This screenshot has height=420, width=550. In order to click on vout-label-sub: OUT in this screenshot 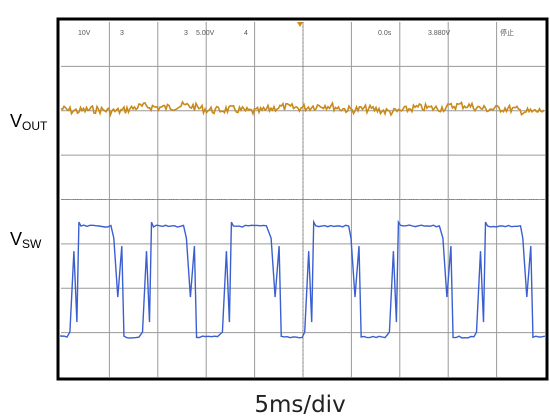, I will do `click(35, 126)`.